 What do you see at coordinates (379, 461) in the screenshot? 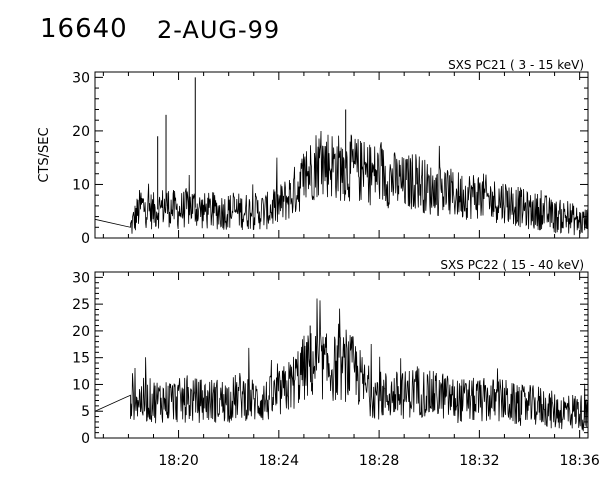
I see `x-tick-label: 18:28` at bounding box center [379, 461].